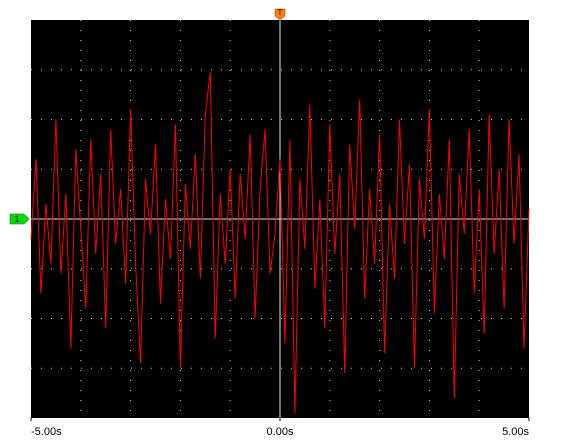 The height and width of the screenshot is (446, 561). What do you see at coordinates (515, 432) in the screenshot?
I see `x-tick-label: 5.00s` at bounding box center [515, 432].